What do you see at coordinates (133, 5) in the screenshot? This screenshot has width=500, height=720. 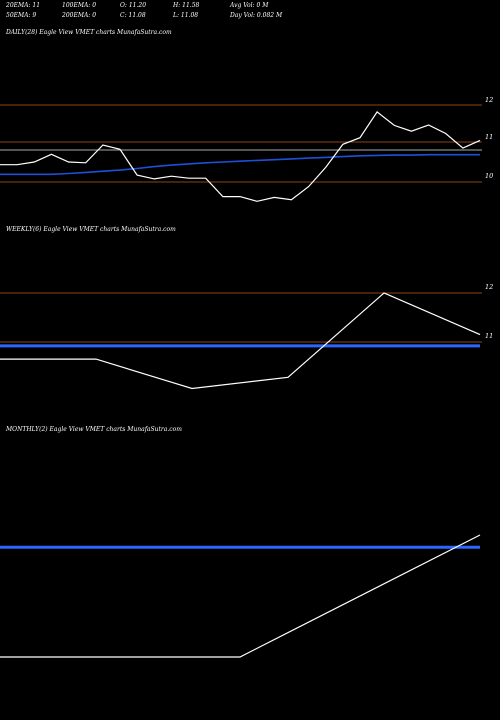 I see `header-open: O: 11.20` at bounding box center [133, 5].